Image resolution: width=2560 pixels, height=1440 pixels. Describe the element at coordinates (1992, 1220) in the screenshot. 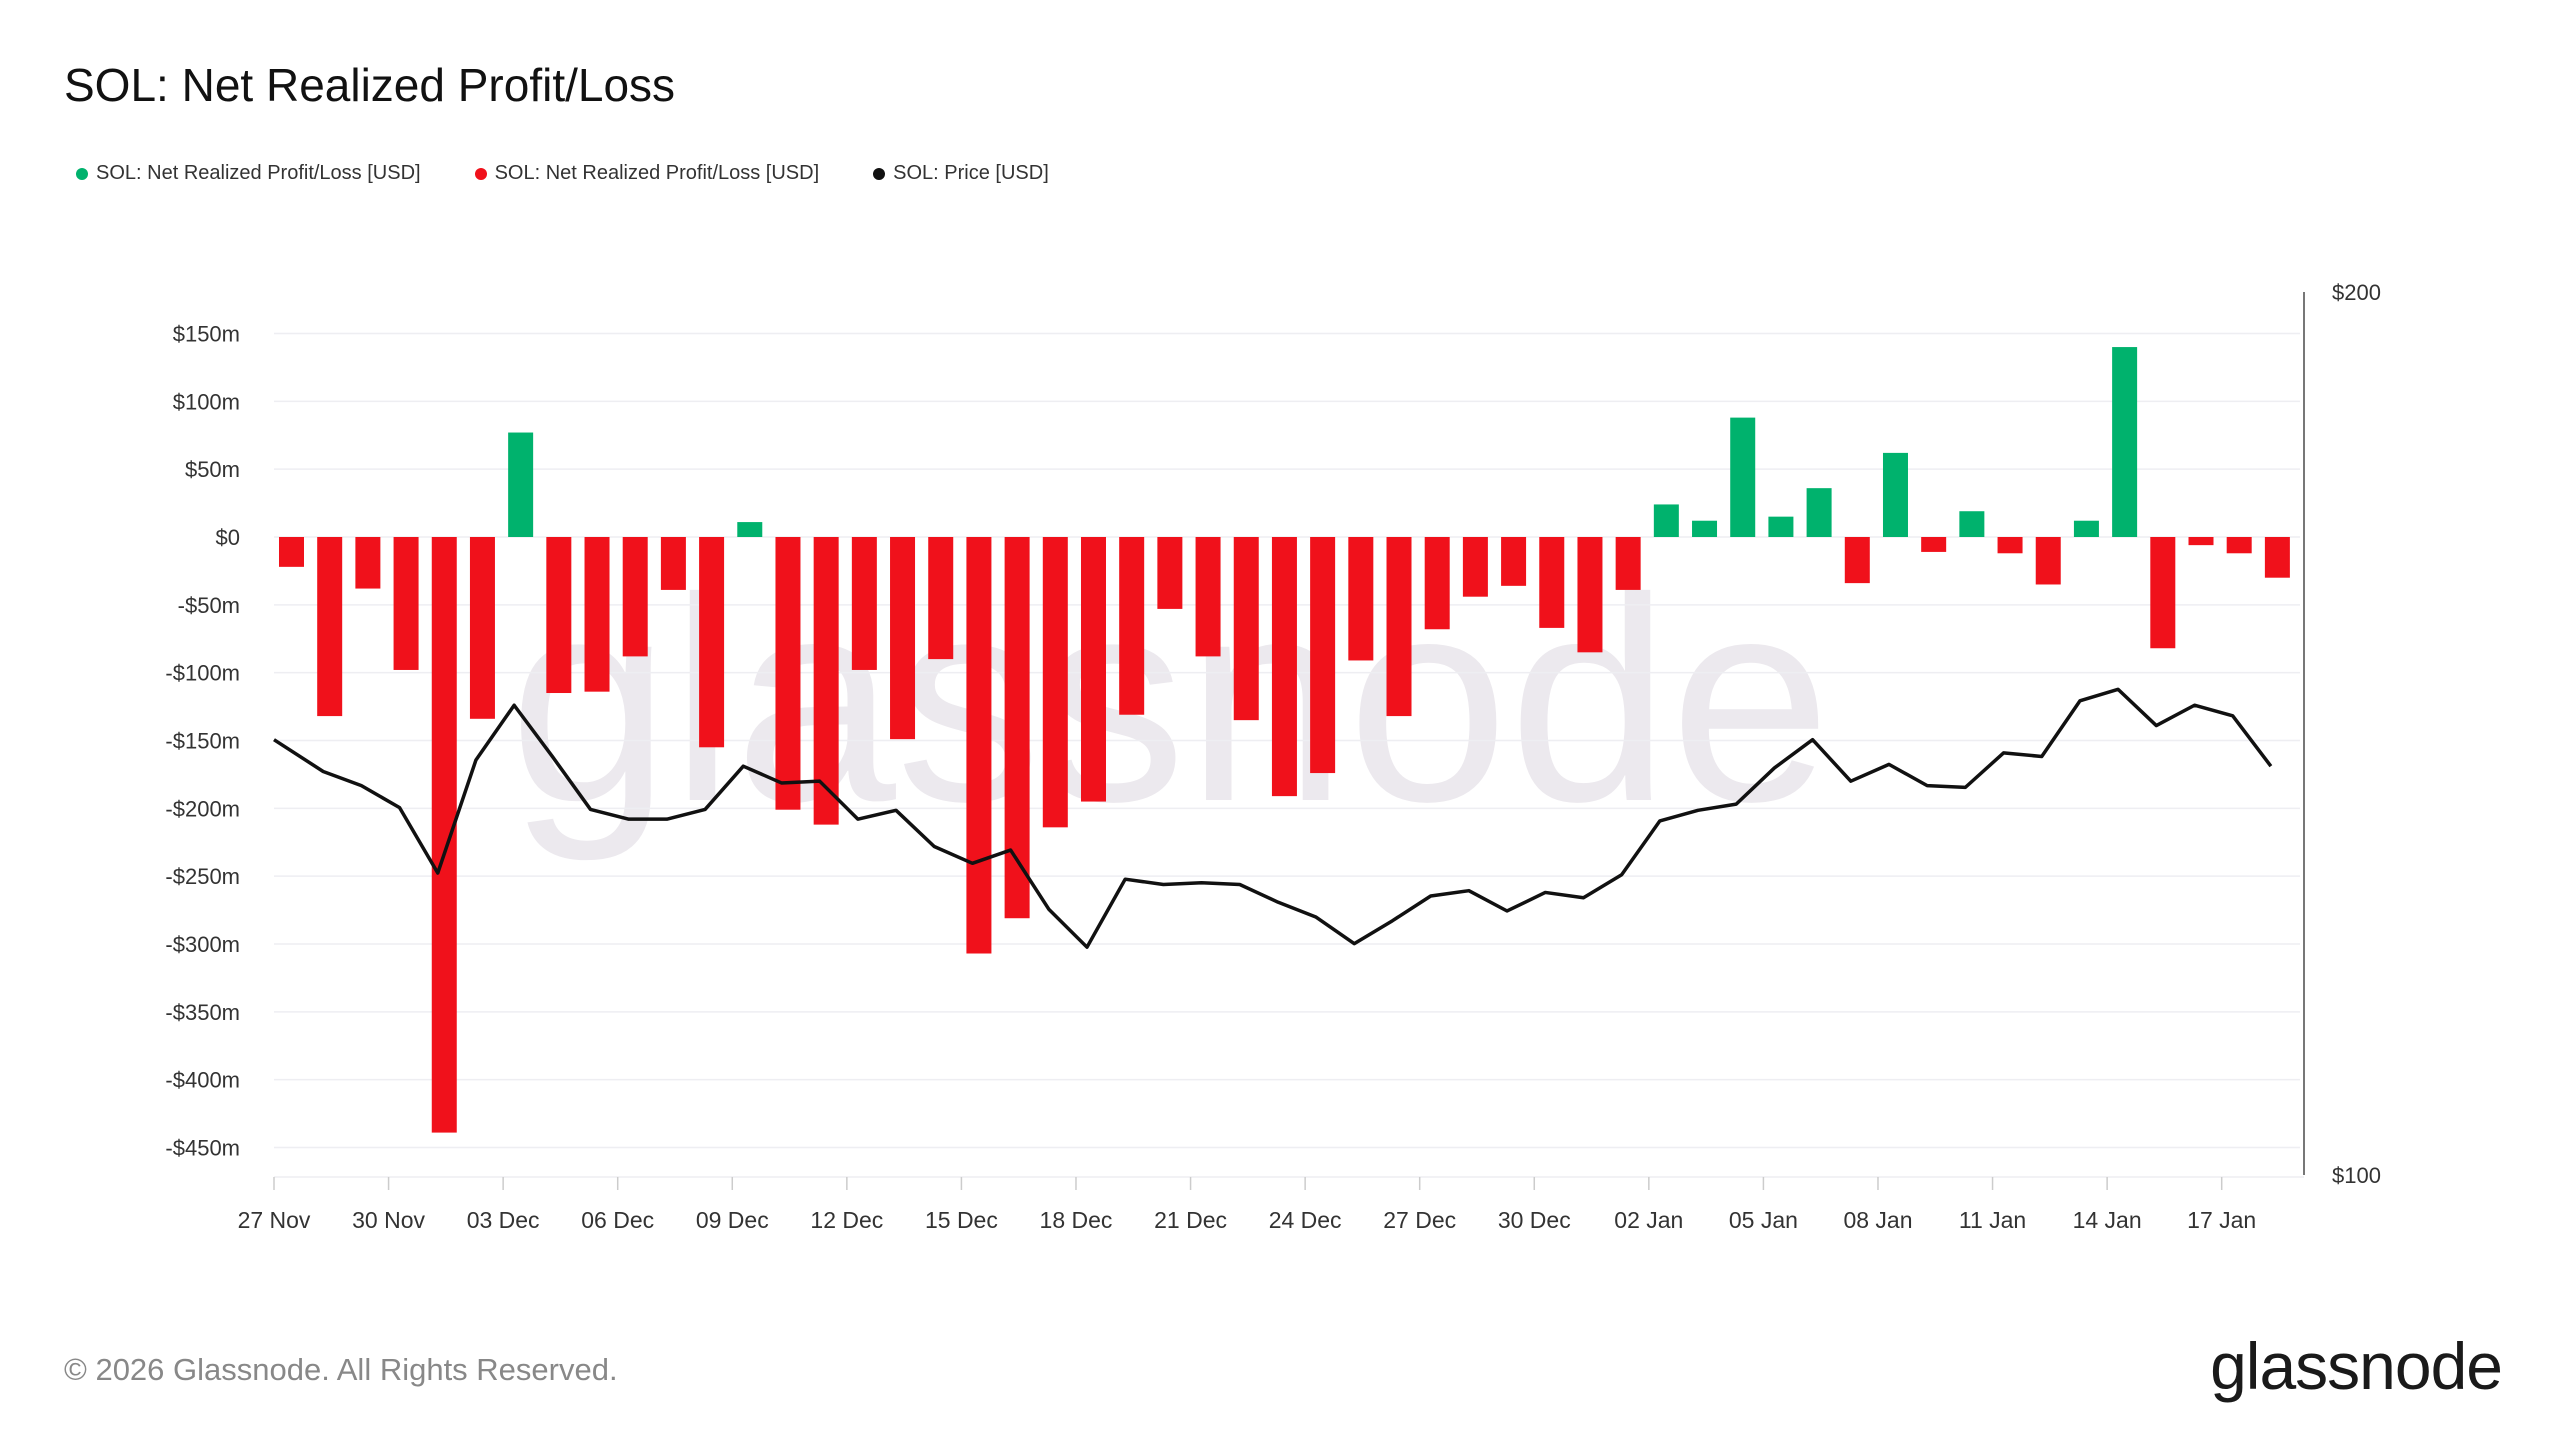

I see `x-tick-label: 11 Jan` at that location.